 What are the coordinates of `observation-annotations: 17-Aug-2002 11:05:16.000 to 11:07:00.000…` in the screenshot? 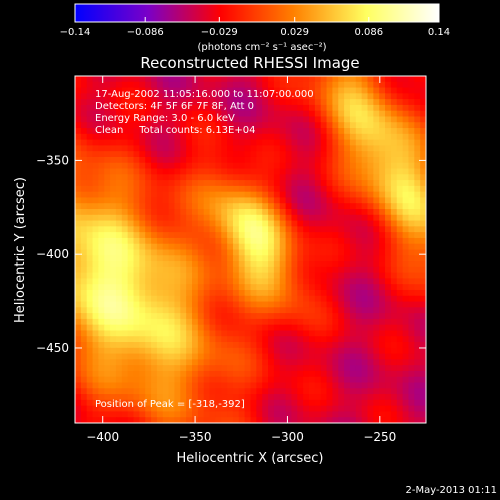 It's located at (204, 112).